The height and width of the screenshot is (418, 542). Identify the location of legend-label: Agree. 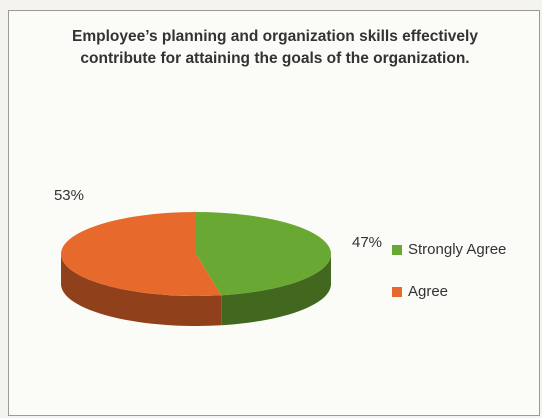
(428, 291).